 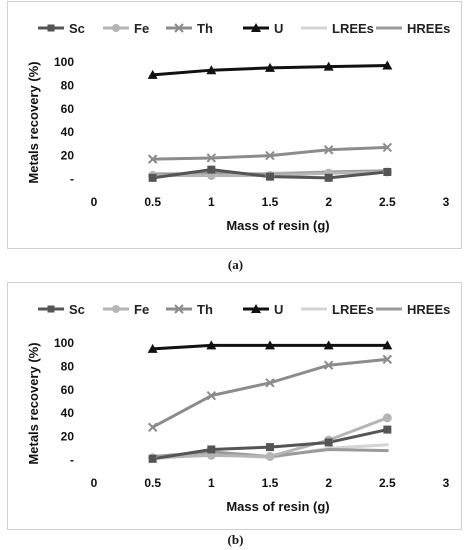 What do you see at coordinates (277, 225) in the screenshot?
I see `x-axis-title: Mass of resin (g)` at bounding box center [277, 225].